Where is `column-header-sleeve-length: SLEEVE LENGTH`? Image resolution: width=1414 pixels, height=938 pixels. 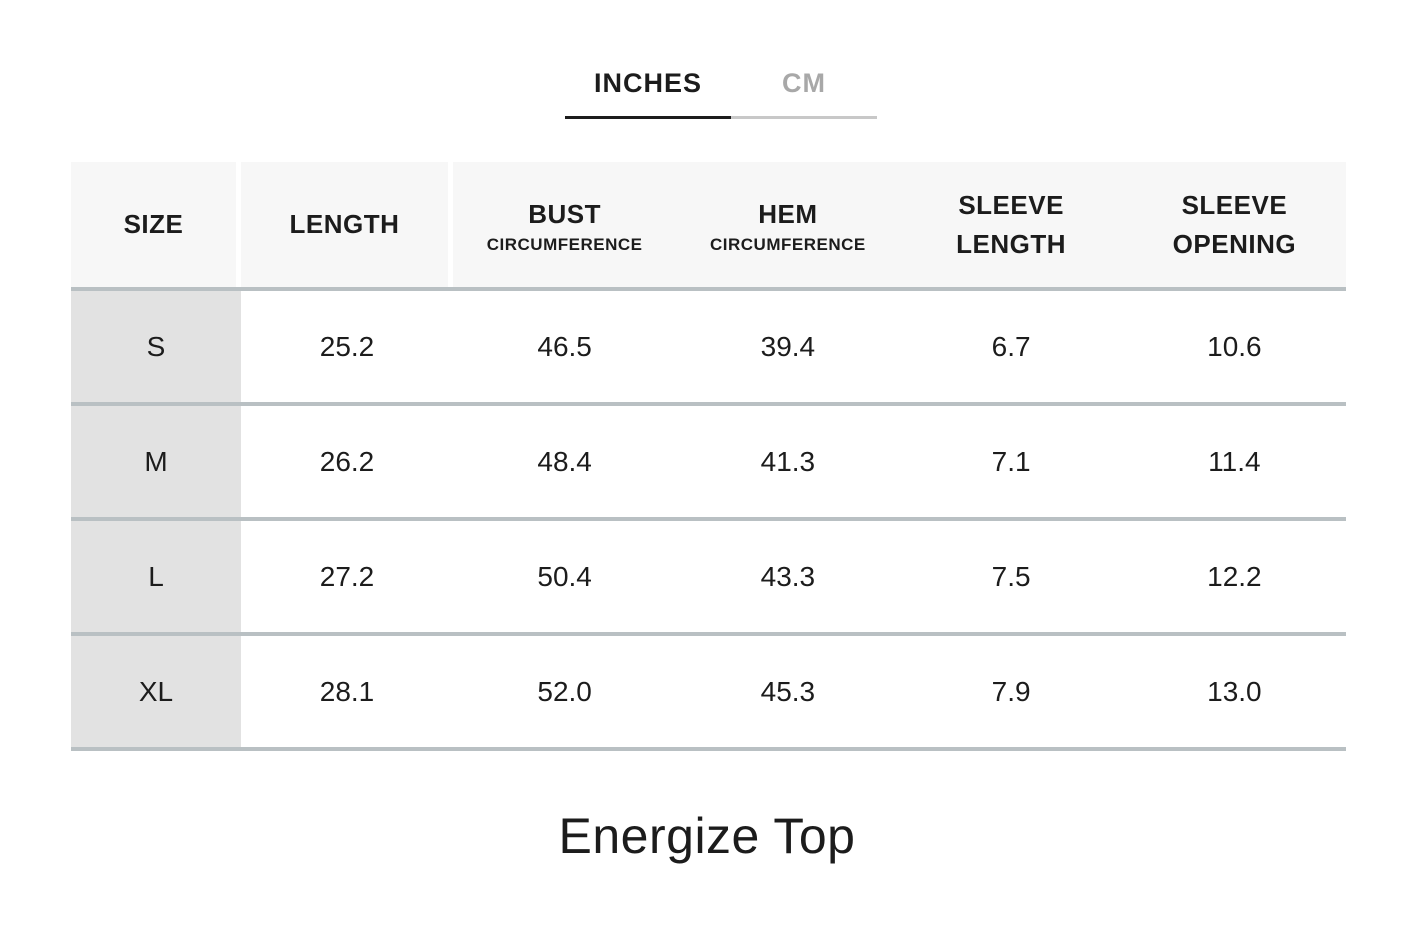 column-header-sleeve-length: SLEEVE LENGTH is located at coordinates (1011, 224).